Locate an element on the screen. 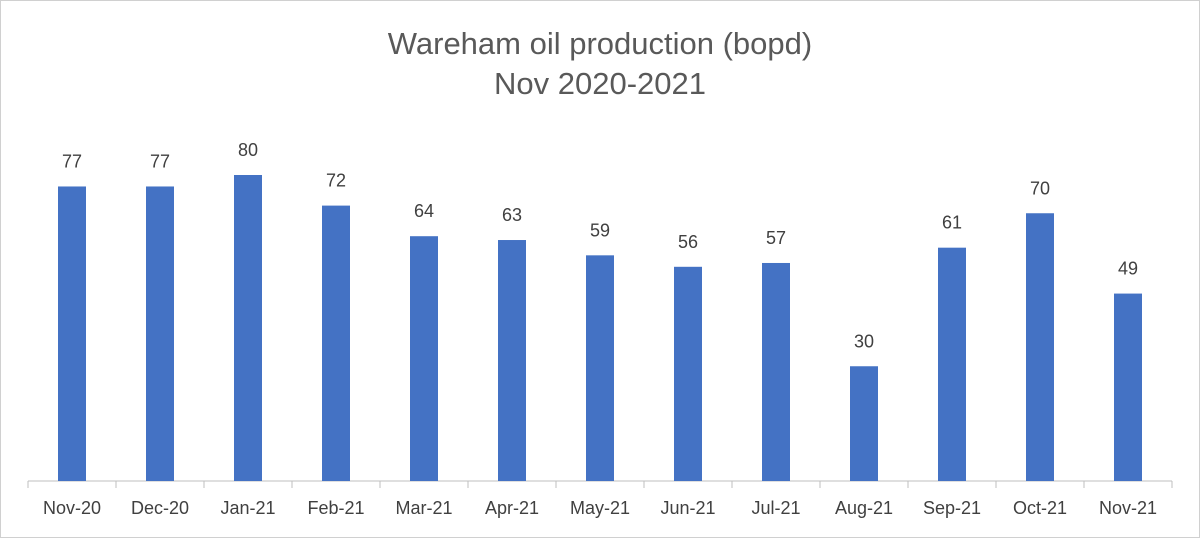  x-tick-label-dec-20: Dec-20 is located at coordinates (160, 508).